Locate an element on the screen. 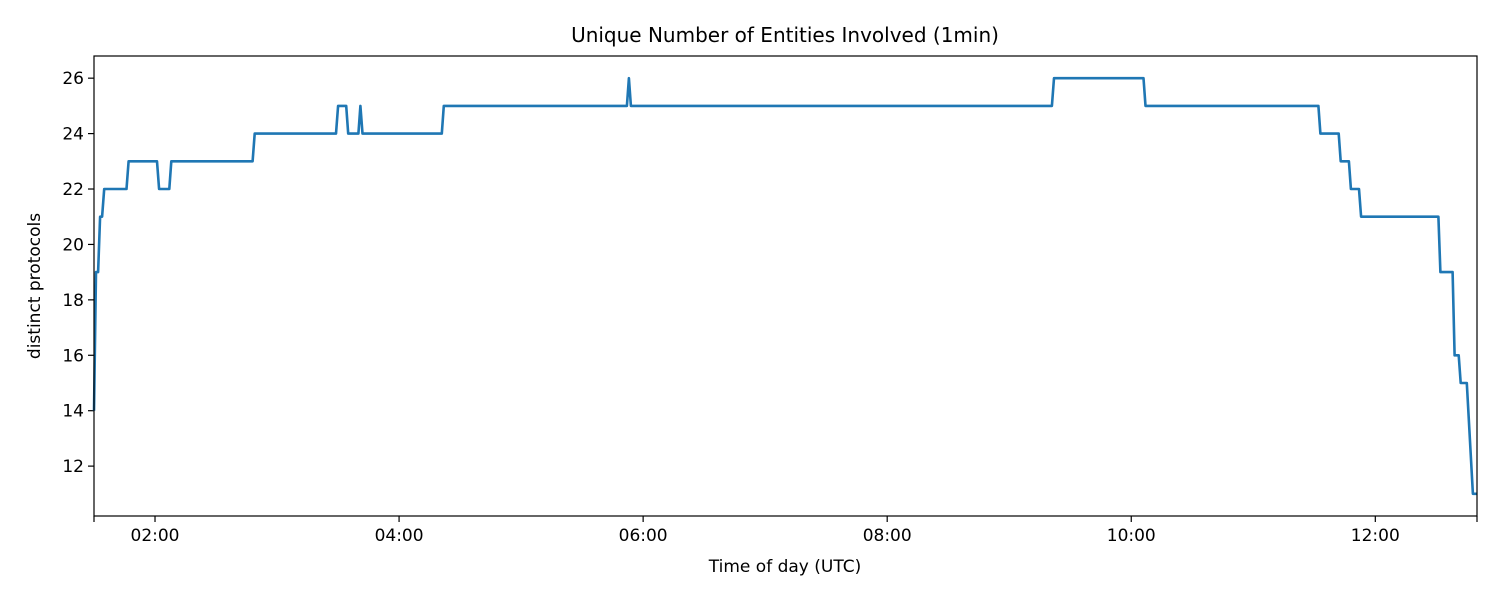  y-tick-label: 12 is located at coordinates (73, 467).